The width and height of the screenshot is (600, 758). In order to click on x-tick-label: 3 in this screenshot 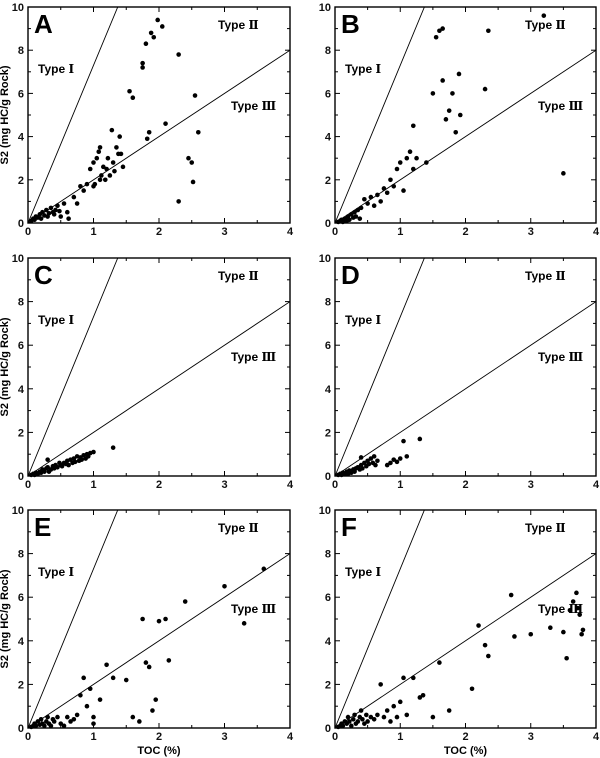, I will do `click(224, 485)`.